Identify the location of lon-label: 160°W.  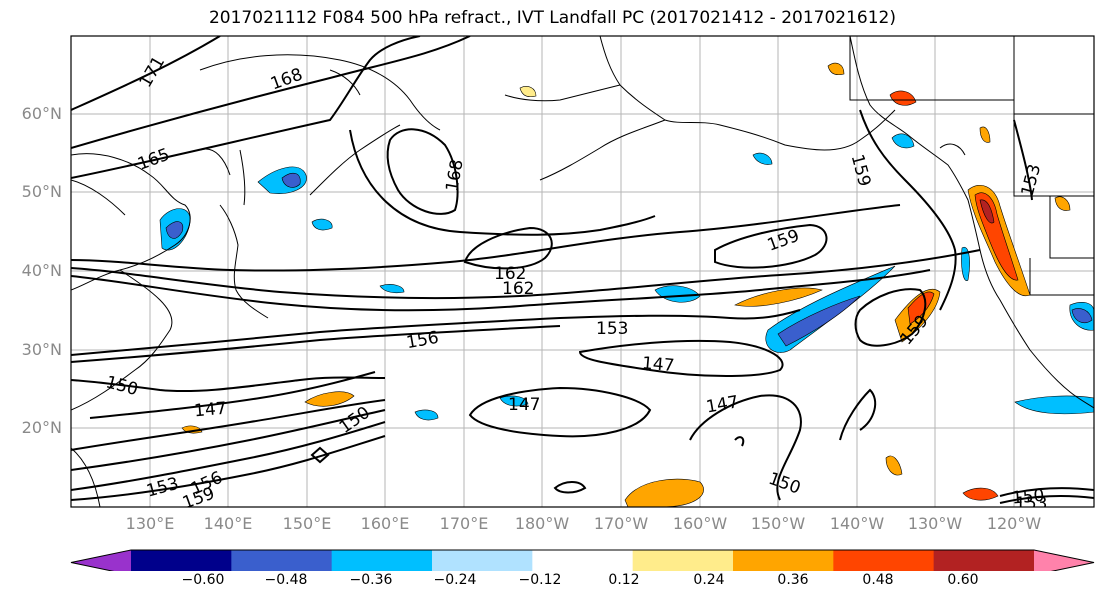
(700, 523).